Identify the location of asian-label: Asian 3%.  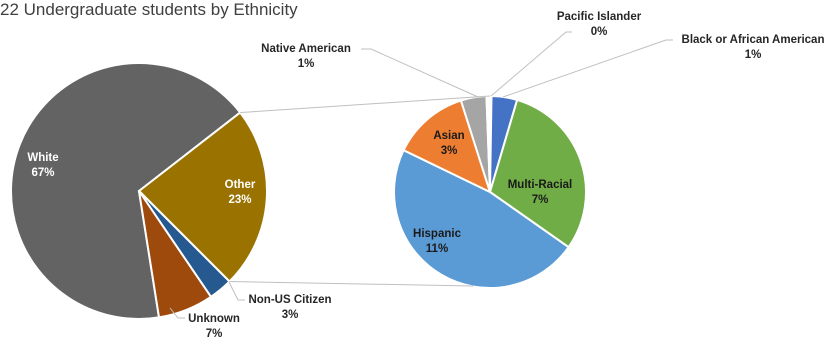
(448, 143).